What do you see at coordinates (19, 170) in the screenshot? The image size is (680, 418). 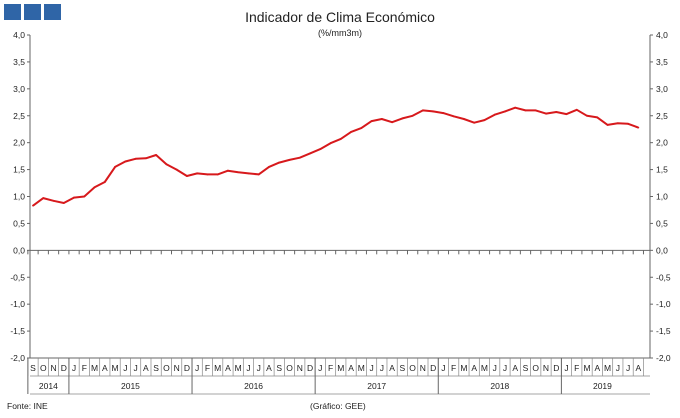 I see `y-tick-label-left: 1,5` at bounding box center [19, 170].